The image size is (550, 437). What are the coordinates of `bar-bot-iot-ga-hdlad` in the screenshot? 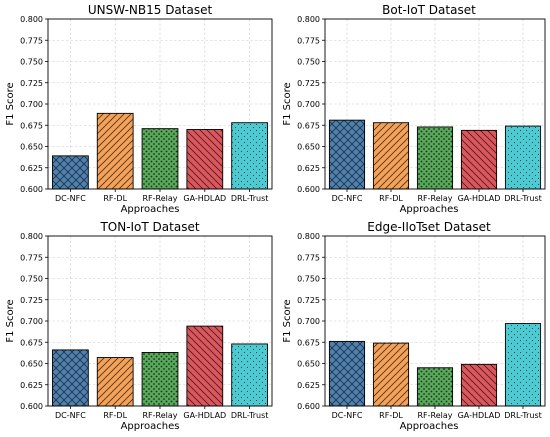 It's located at (479, 159).